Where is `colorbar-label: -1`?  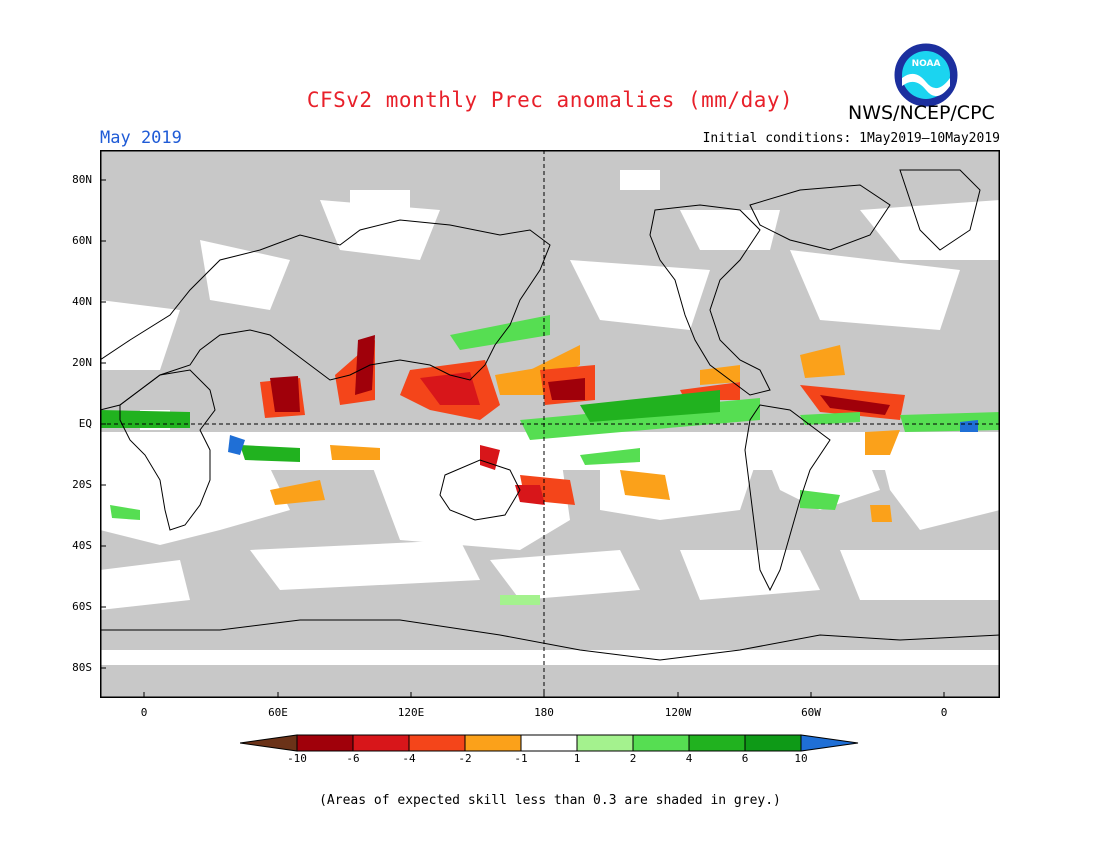
colorbar-label: -1 is located at coordinates (521, 758).